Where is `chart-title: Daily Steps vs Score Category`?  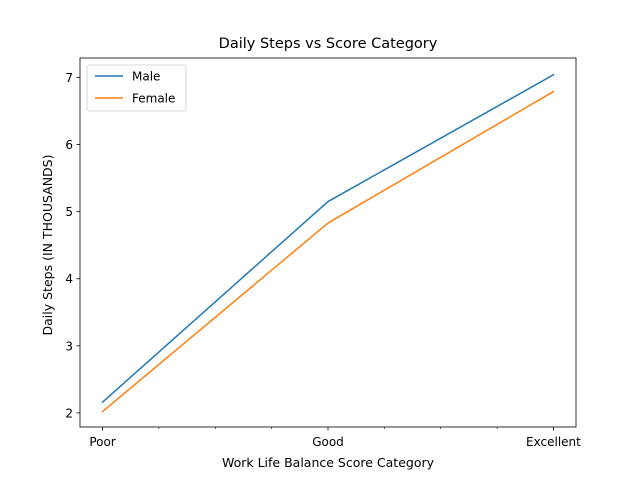
chart-title: Daily Steps vs Score Category is located at coordinates (328, 44).